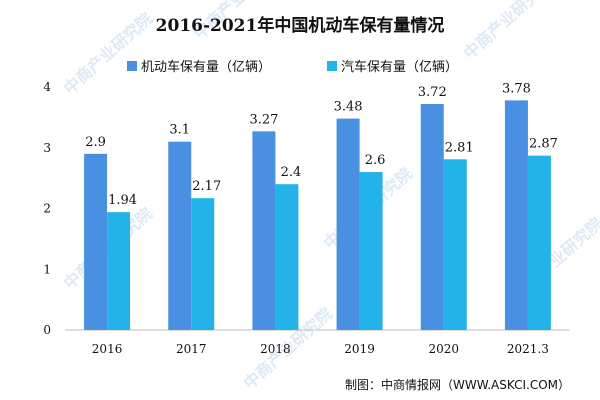  I want to click on data-label-series-2: 2.81, so click(459, 147).